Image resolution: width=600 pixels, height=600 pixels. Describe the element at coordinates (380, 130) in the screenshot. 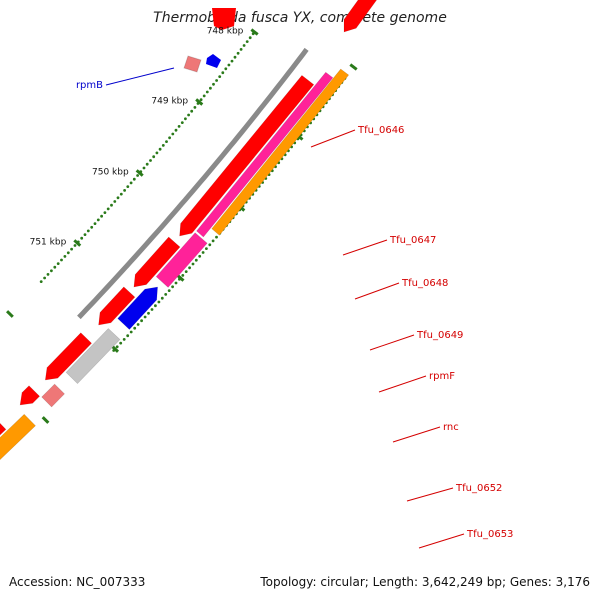

I see `gene-label-Tfu_0646: Tfu_0646` at that location.